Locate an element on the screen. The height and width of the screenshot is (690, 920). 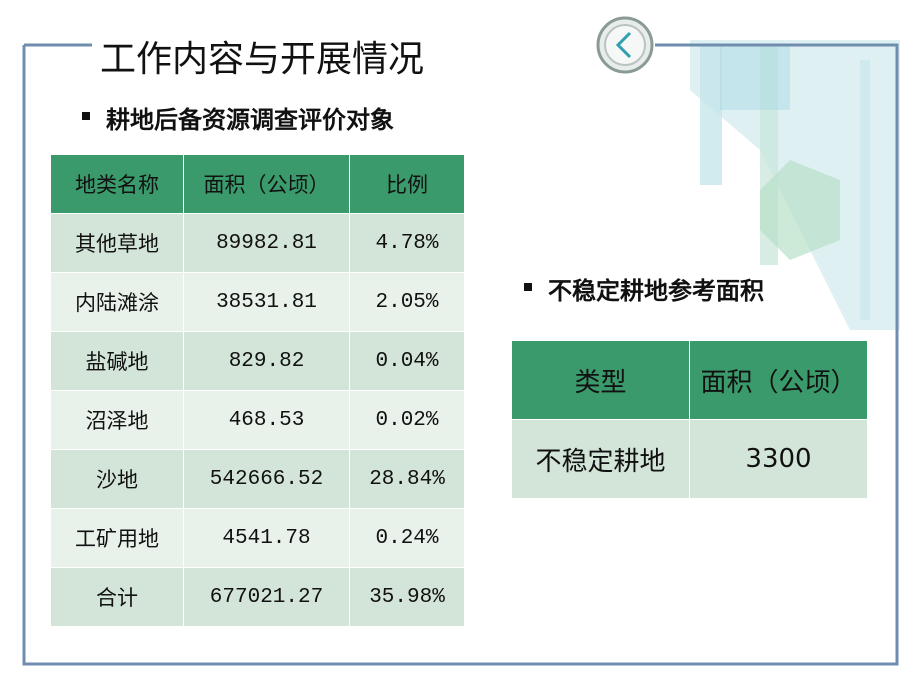
cell: 35.98% is located at coordinates (407, 597).